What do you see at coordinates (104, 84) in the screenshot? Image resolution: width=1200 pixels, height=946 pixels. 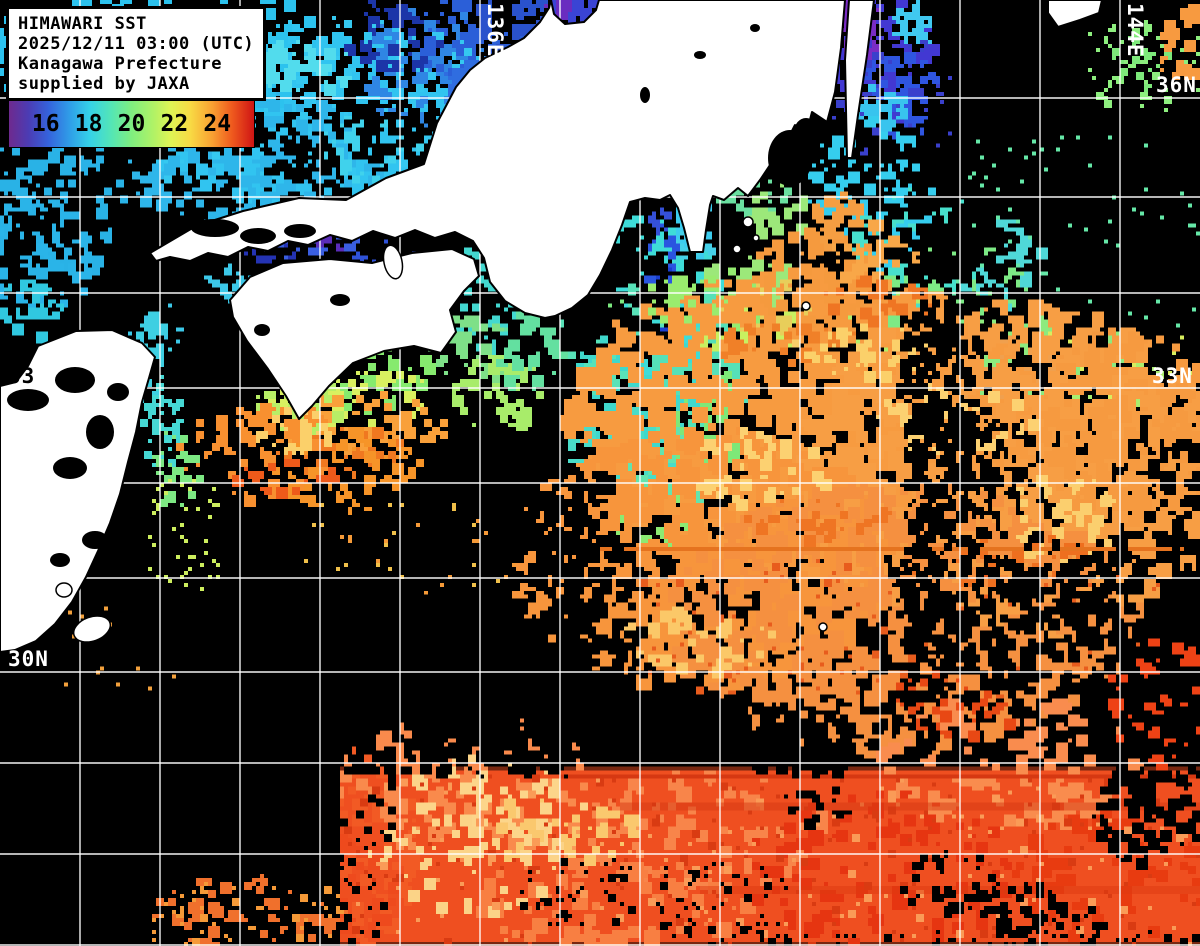 I see `data-source: supplied by JAXA` at bounding box center [104, 84].